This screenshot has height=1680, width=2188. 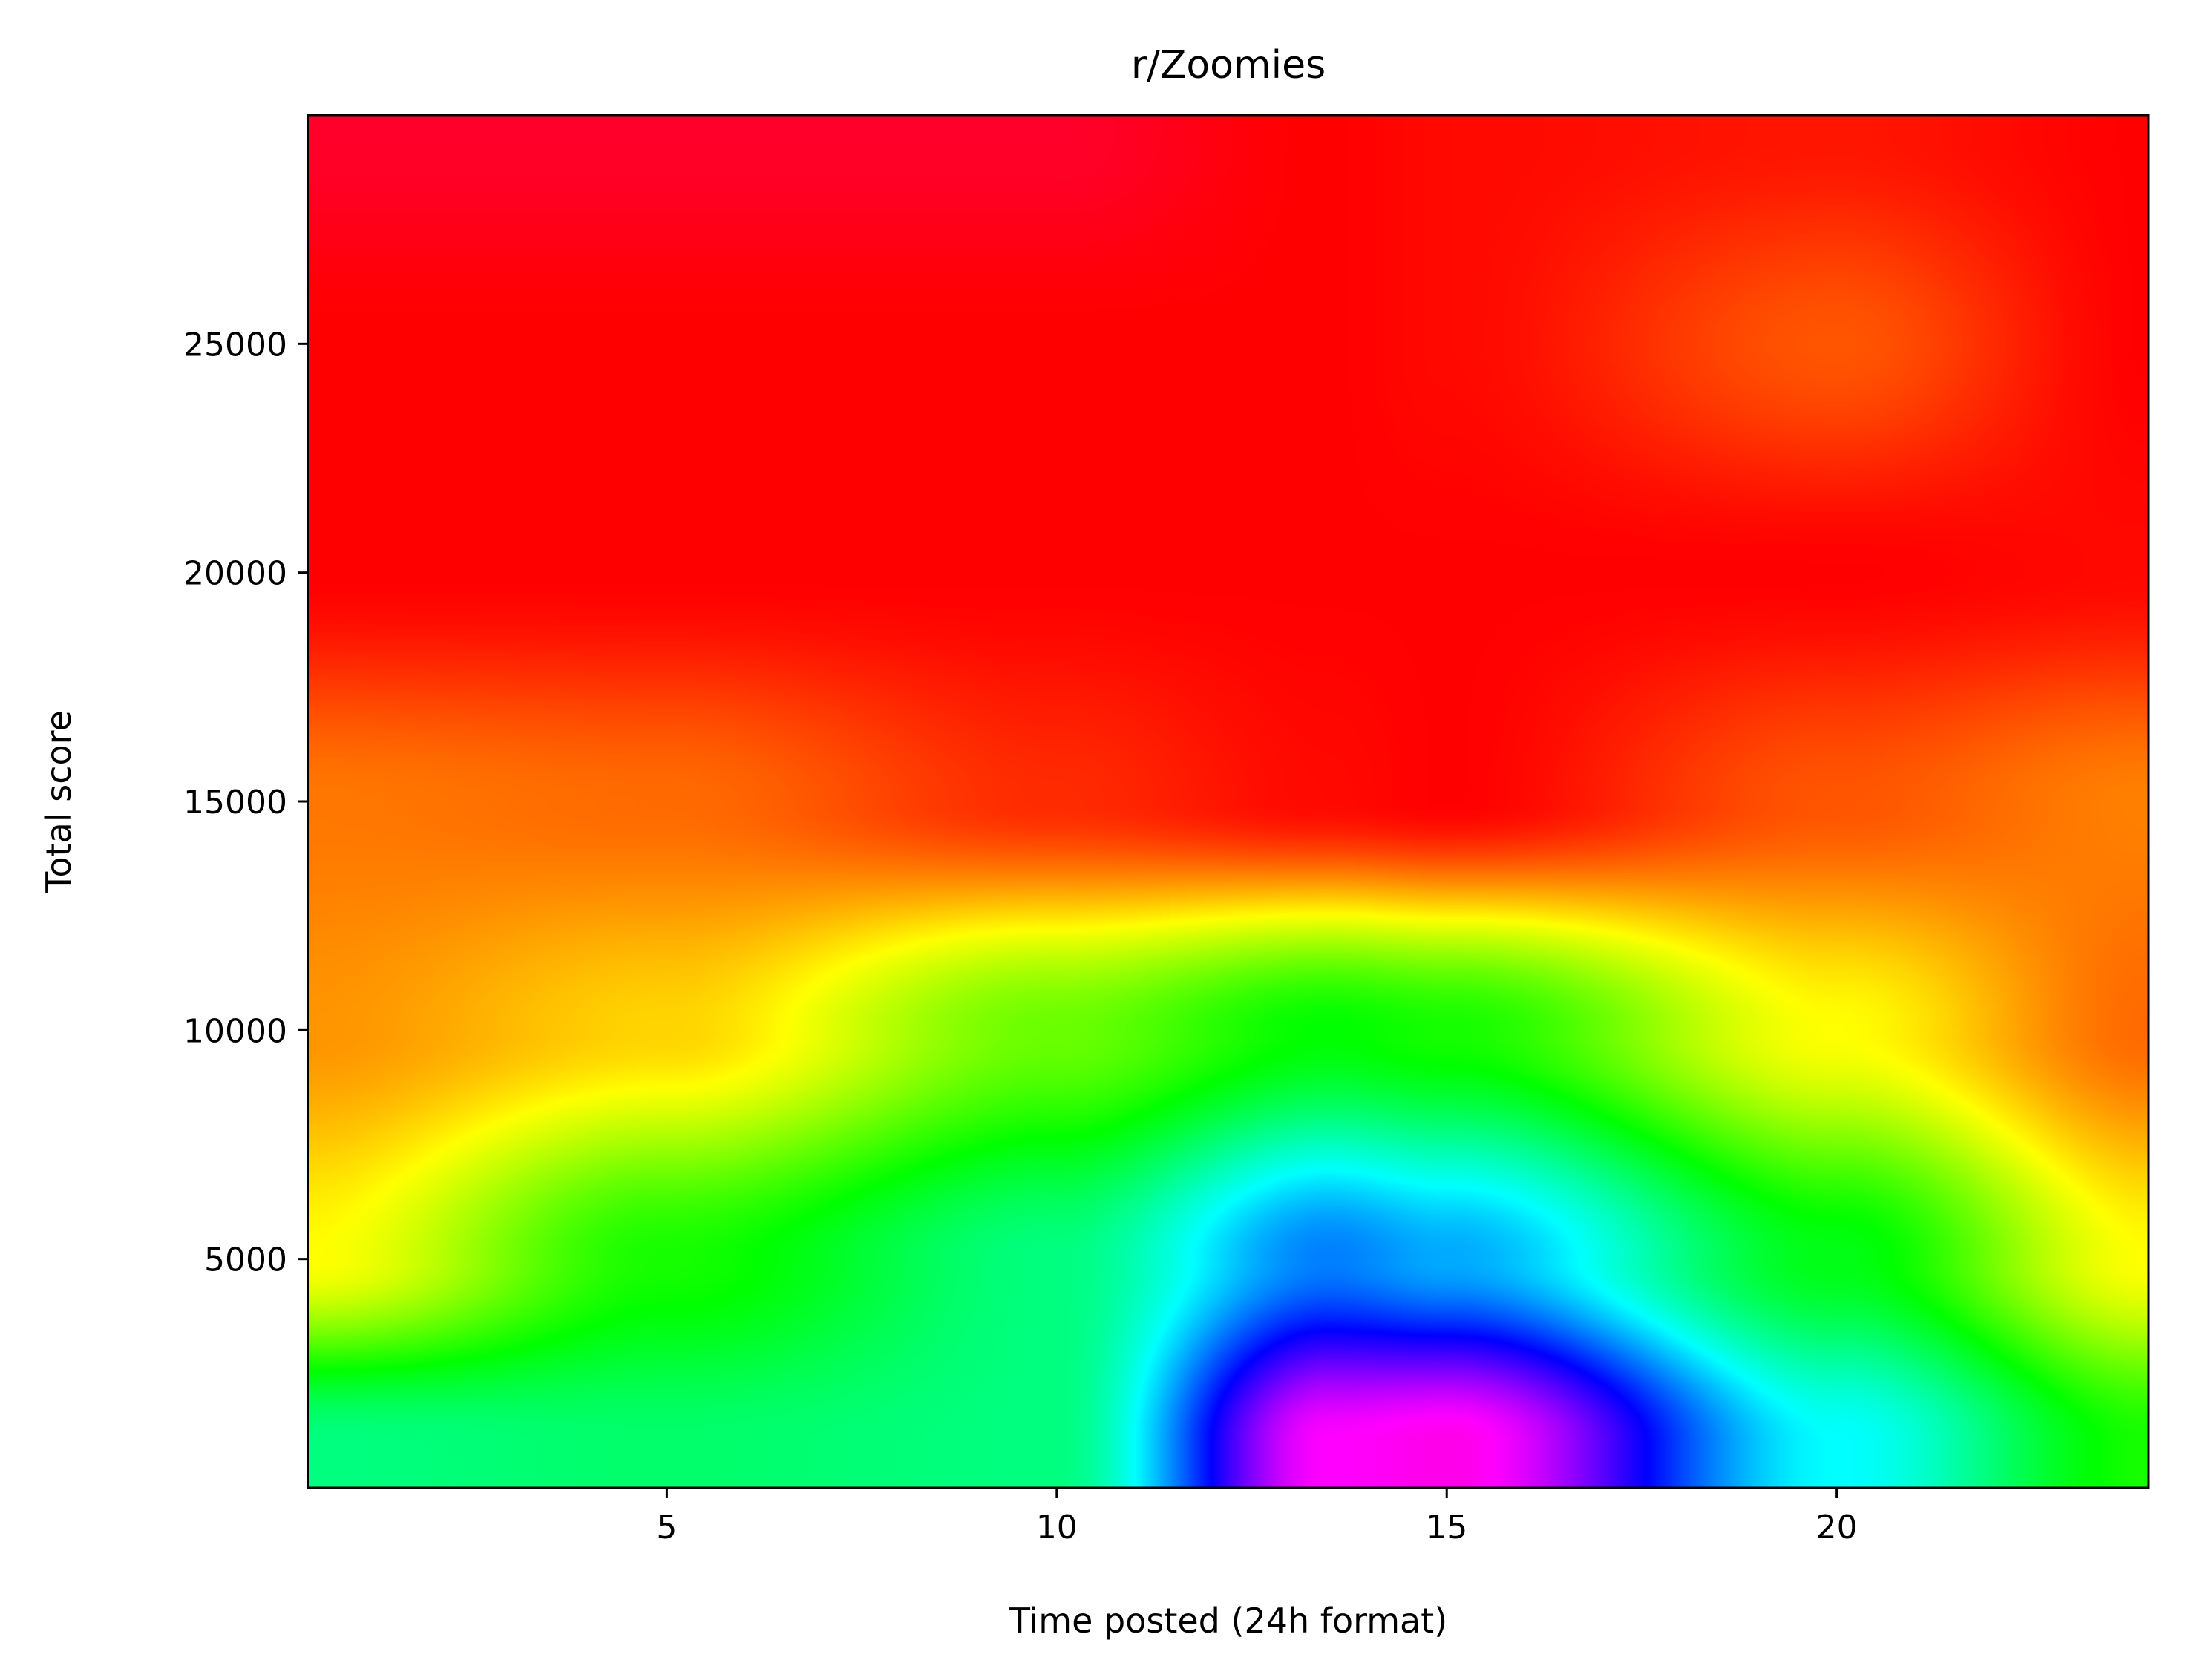 I want to click on y-tick-label: 5000, so click(x=245, y=1260).